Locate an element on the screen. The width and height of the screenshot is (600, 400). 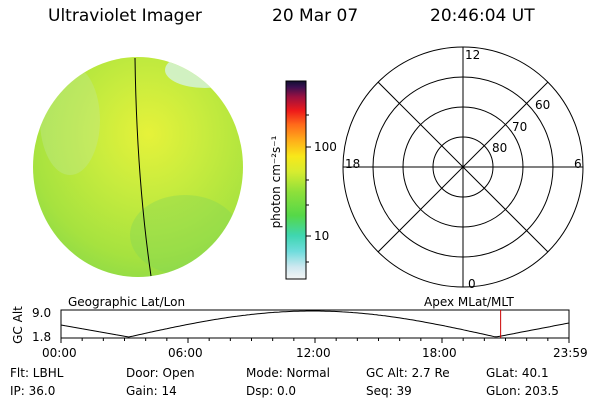
xtick-06: 06:00 is located at coordinates (185, 353).